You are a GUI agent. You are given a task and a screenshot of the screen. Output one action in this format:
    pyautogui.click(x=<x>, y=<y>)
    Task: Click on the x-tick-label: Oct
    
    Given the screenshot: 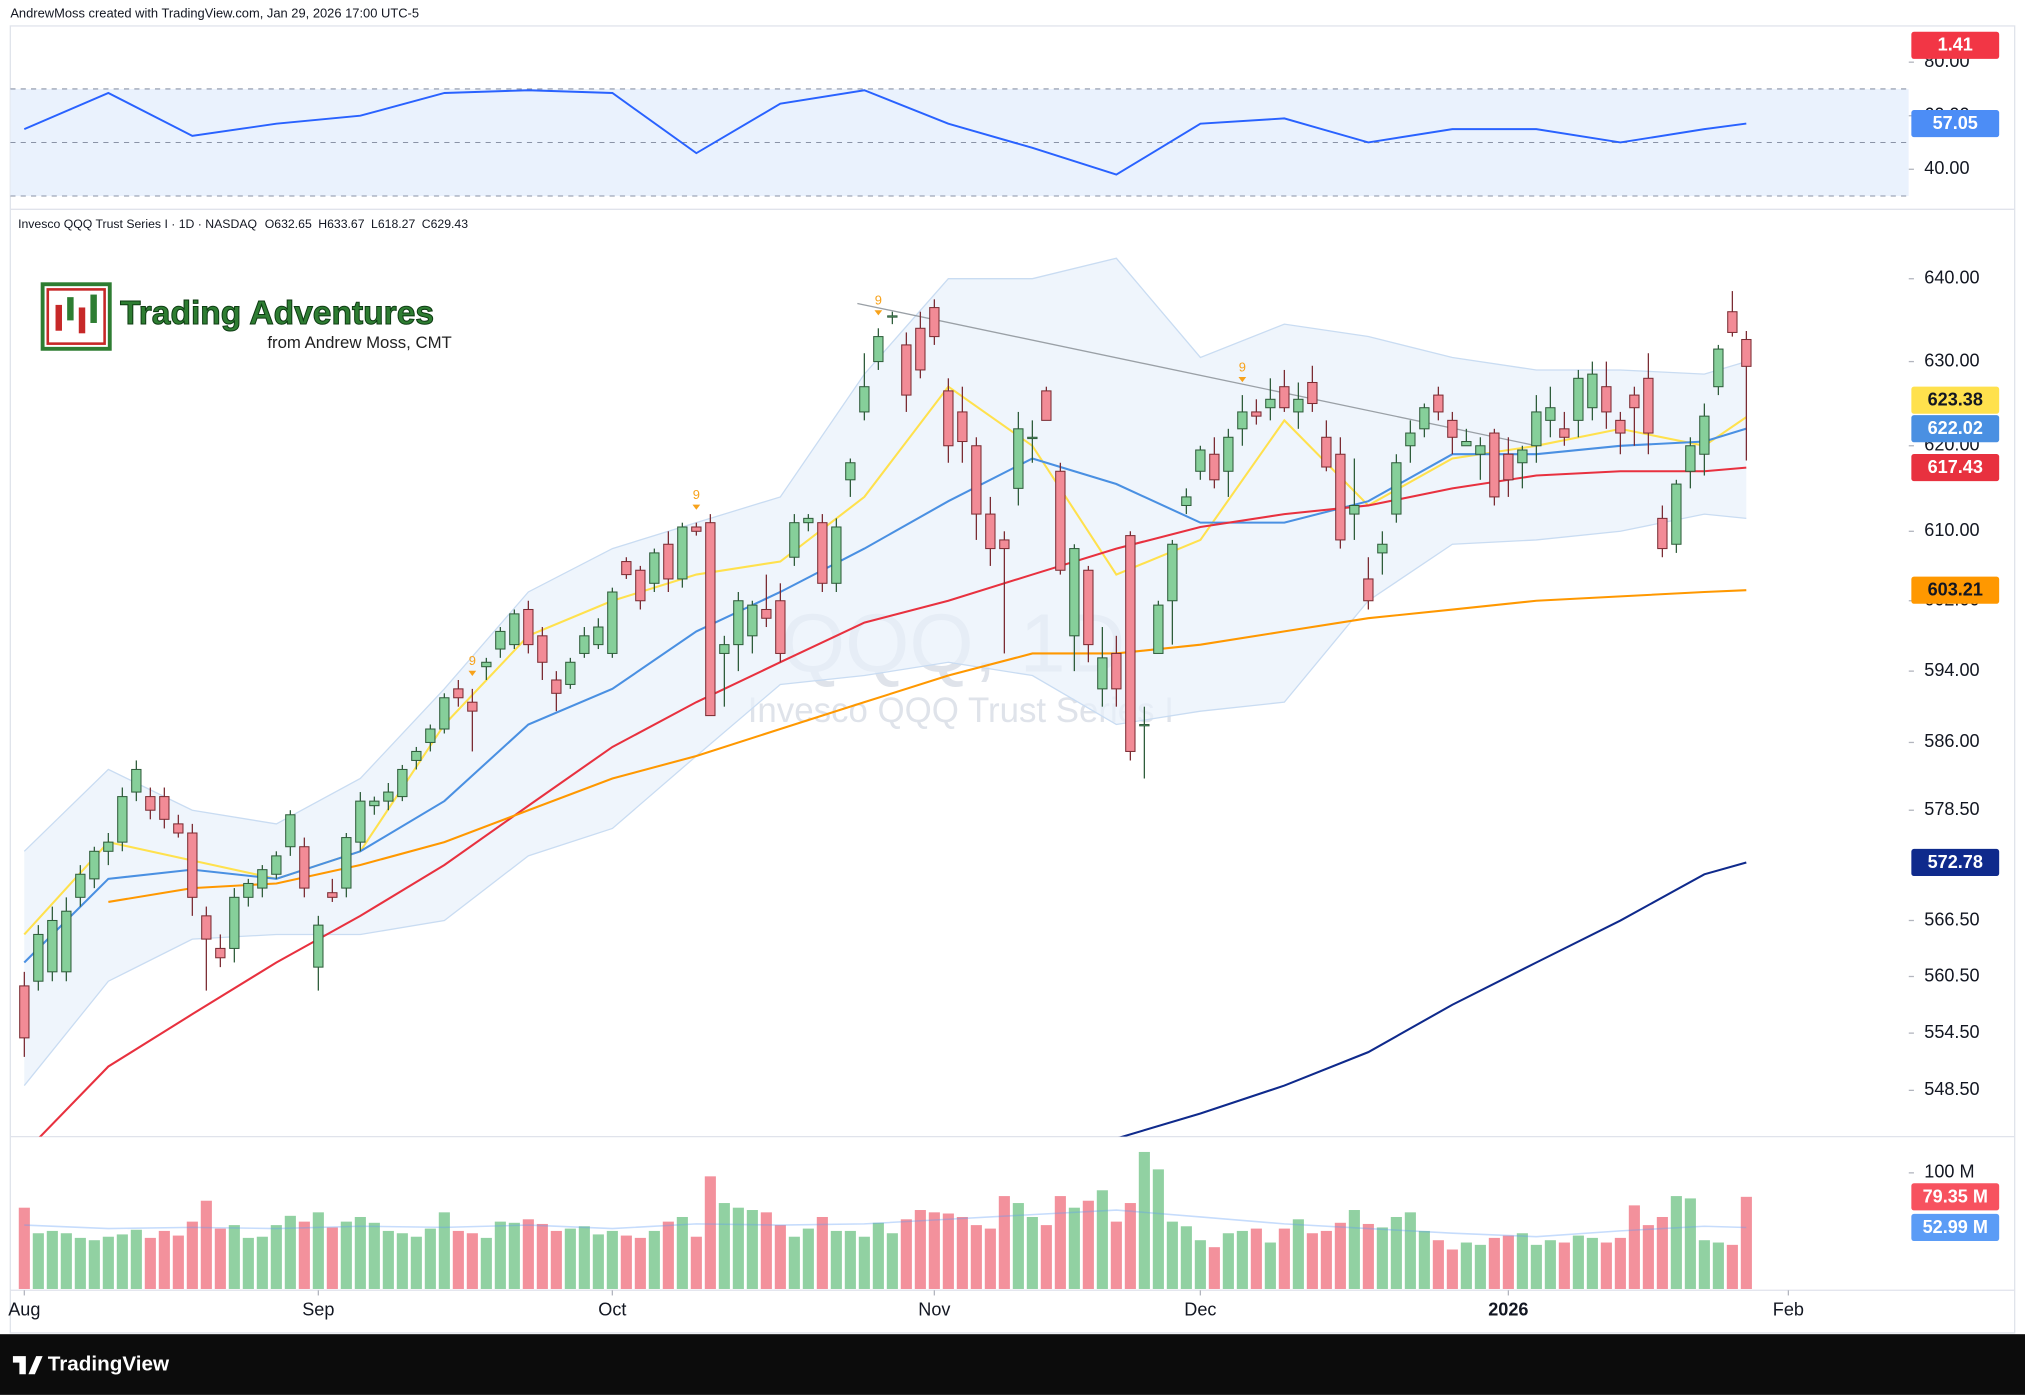 What is the action you would take?
    pyautogui.click(x=612, y=1310)
    